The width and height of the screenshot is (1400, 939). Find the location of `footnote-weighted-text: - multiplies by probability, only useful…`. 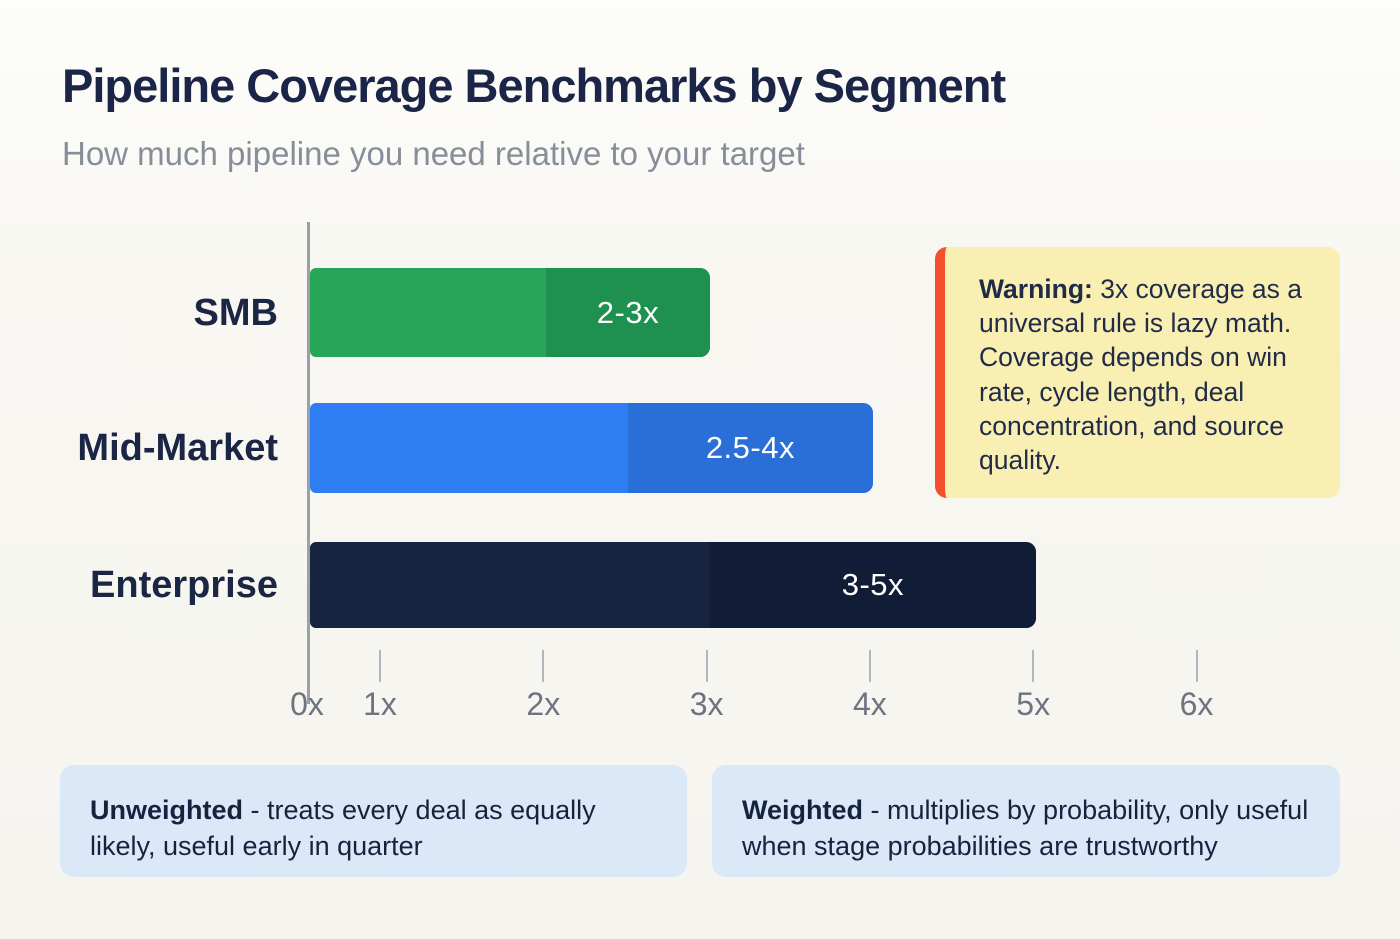

footnote-weighted-text: - multiplies by probability, only useful… is located at coordinates (1025, 828).